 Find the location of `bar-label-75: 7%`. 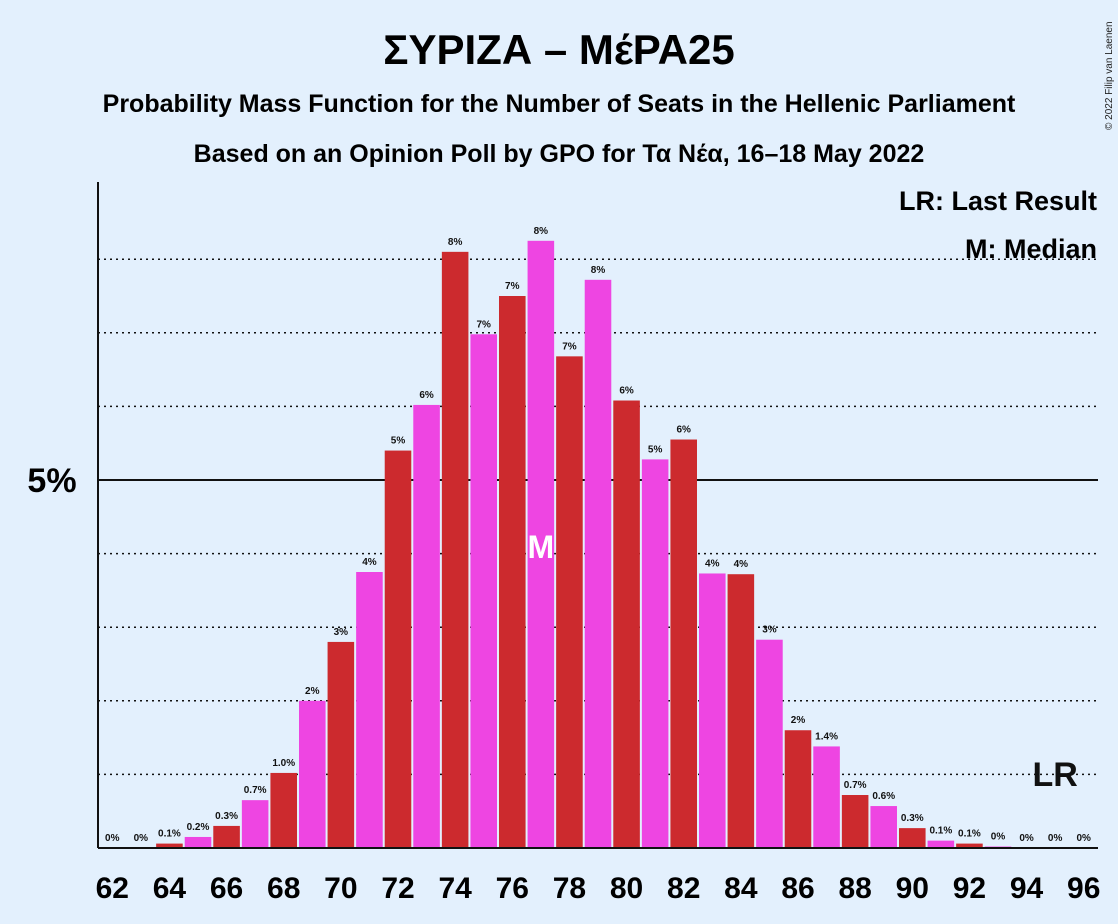

bar-label-75: 7% is located at coordinates (483, 324).